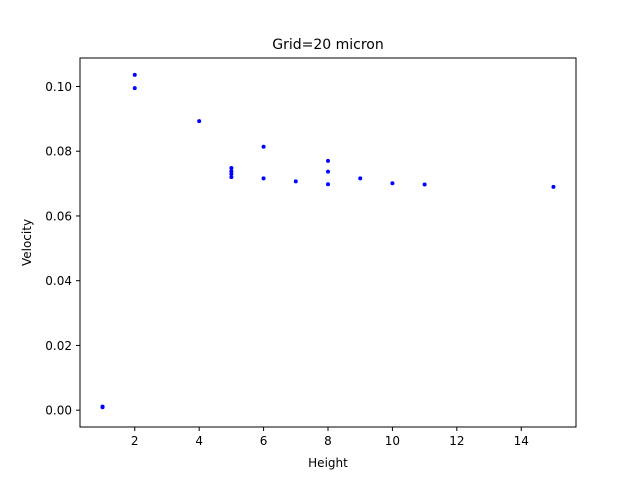 This screenshot has height=484, width=640. Describe the element at coordinates (58, 411) in the screenshot. I see `y-tick-label: 0.00` at that location.